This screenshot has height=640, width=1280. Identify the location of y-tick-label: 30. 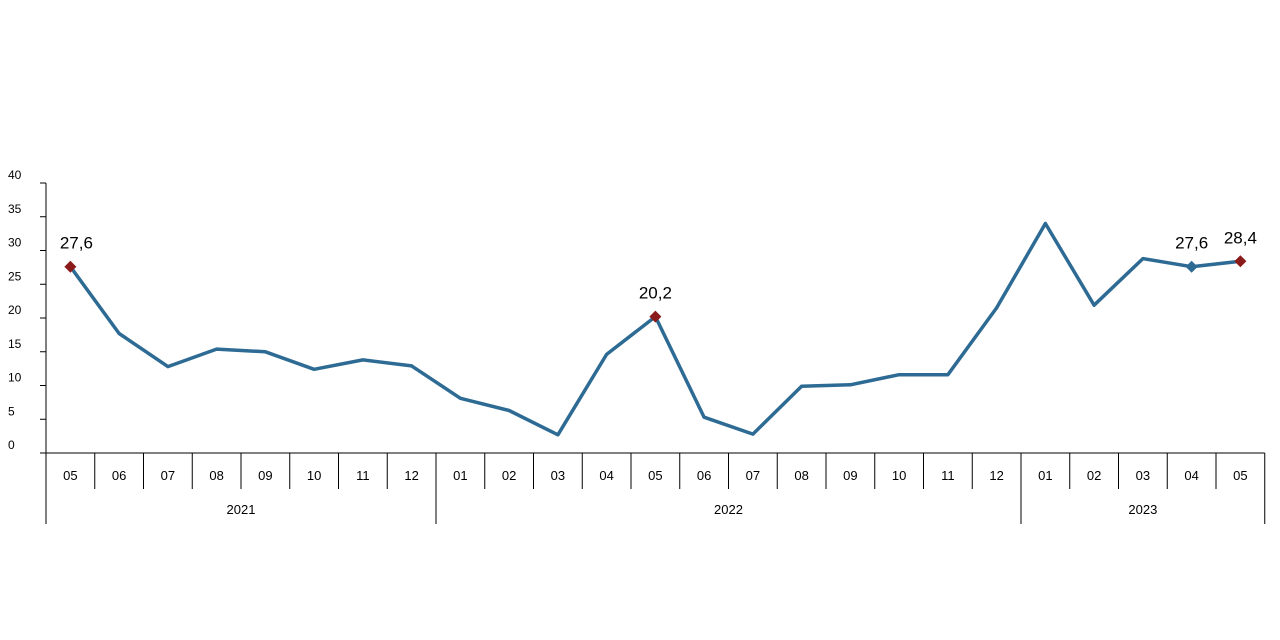
(15, 243).